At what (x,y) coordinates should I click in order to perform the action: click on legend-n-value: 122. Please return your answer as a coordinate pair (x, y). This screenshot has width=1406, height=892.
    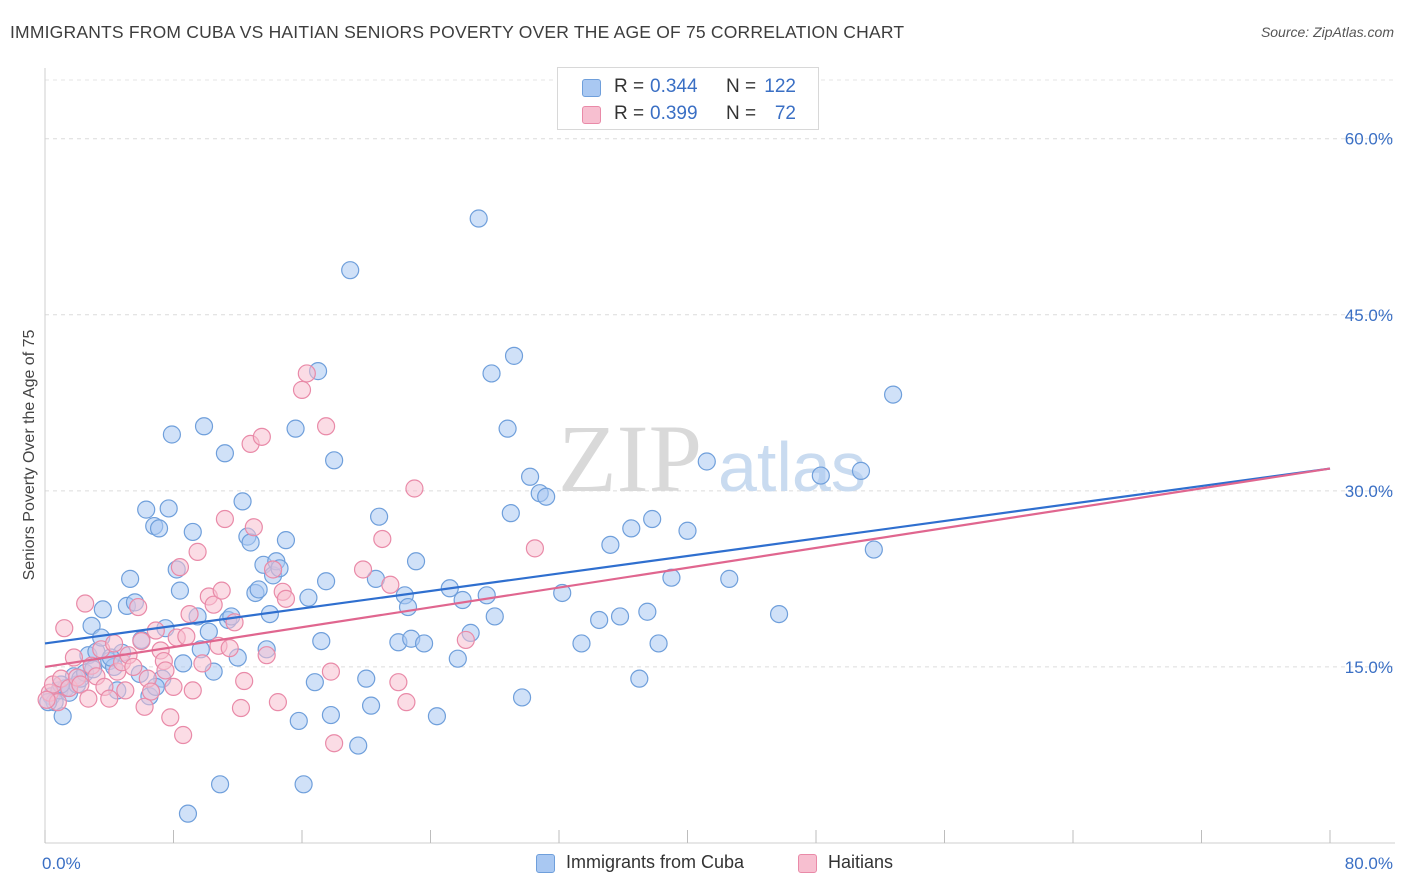
    Looking at the image, I should click on (780, 86).